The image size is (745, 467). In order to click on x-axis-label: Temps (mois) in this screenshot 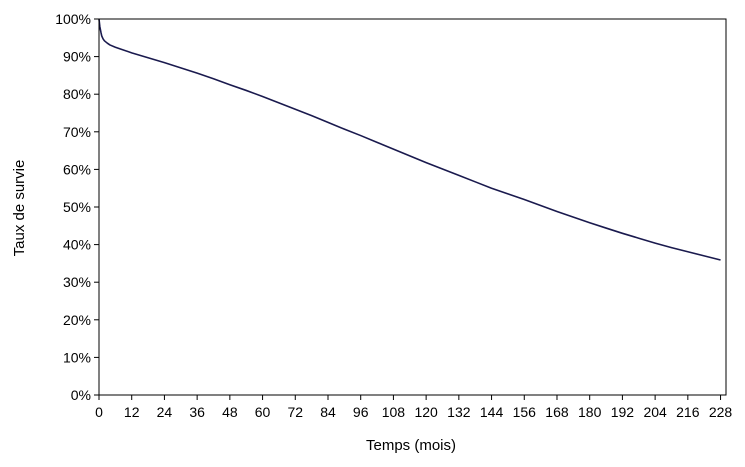, I will do `click(411, 445)`.